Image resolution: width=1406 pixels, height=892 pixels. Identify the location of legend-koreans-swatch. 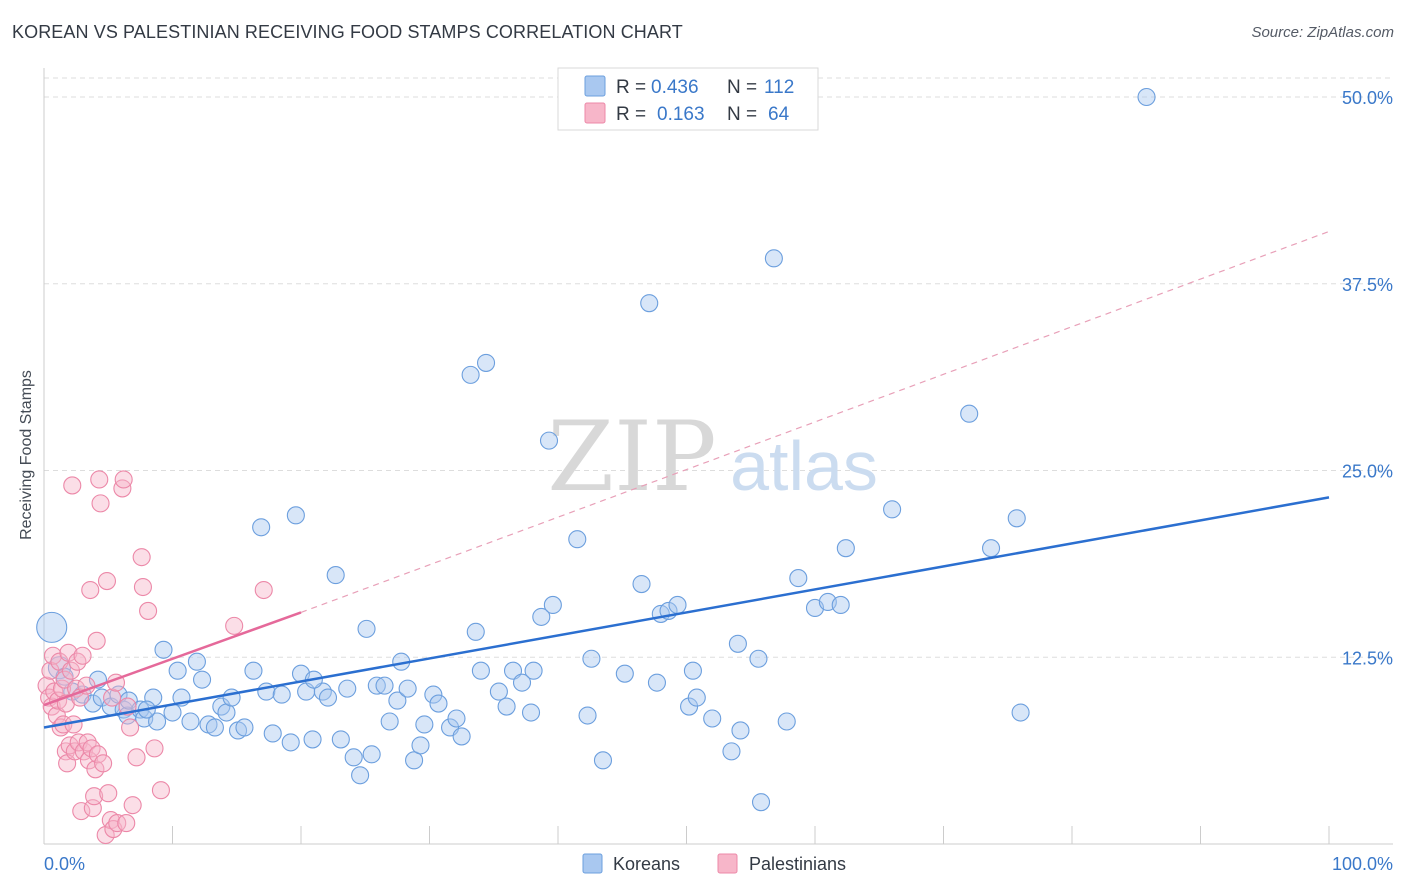
(595, 86).